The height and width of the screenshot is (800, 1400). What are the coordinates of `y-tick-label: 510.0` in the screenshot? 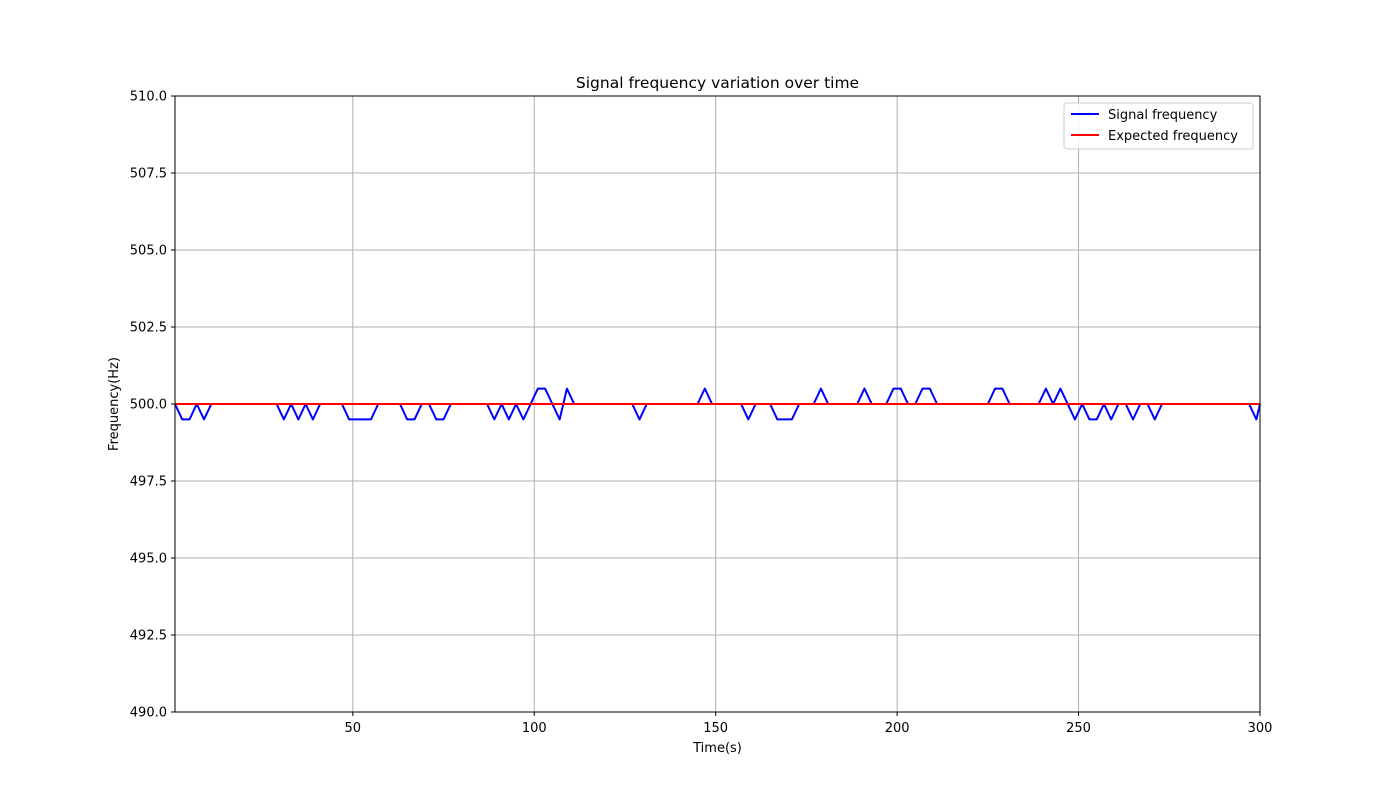 It's located at (148, 97).